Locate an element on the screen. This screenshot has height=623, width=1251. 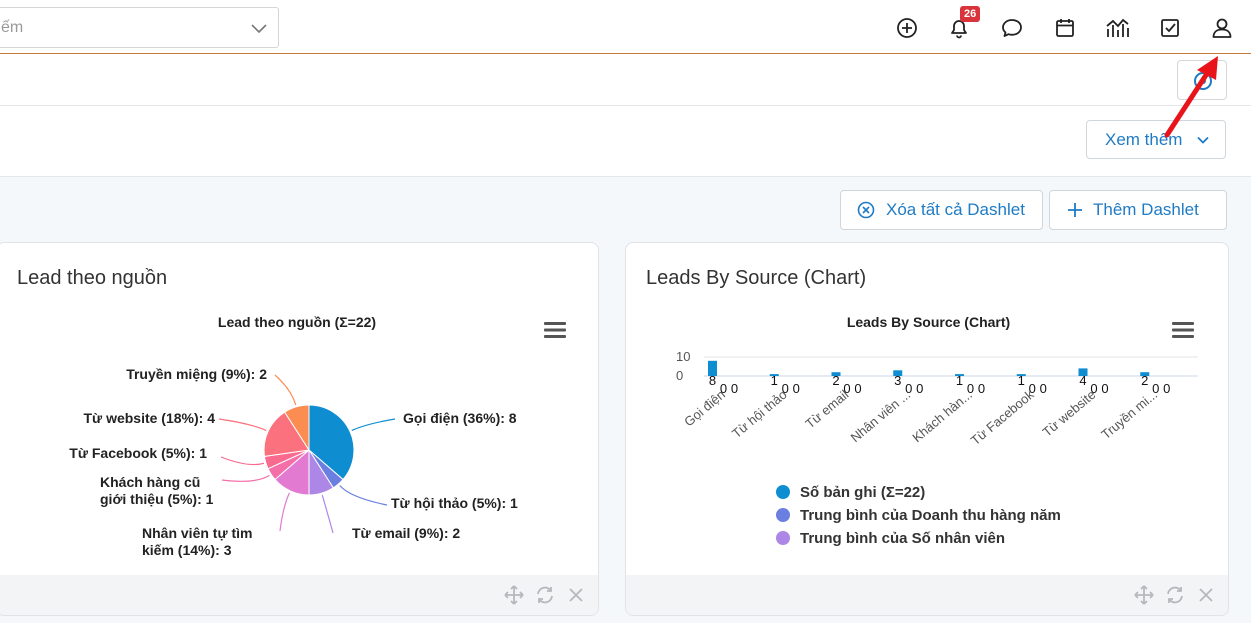
reports-chart-icon is located at coordinates (1117, 28).